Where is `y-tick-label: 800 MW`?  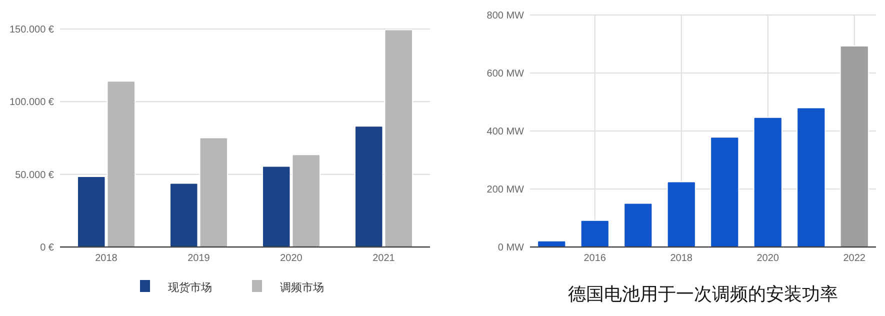 y-tick-label: 800 MW is located at coordinates (505, 16).